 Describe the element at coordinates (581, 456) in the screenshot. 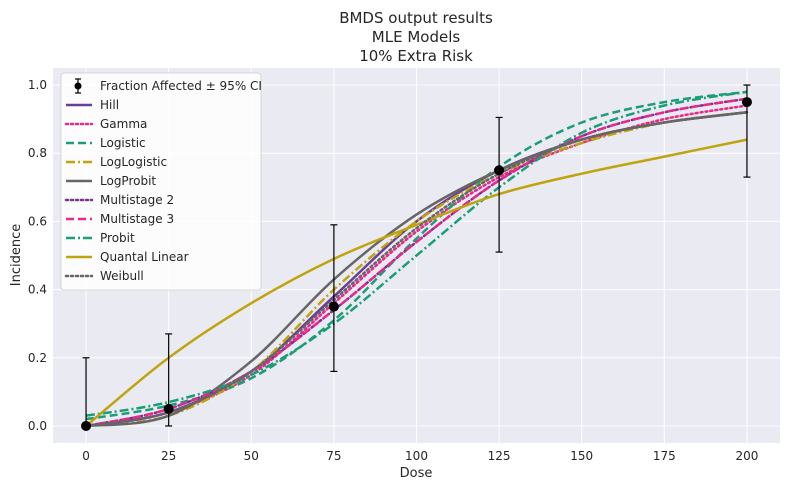

I see `x-tick-label: 150` at that location.